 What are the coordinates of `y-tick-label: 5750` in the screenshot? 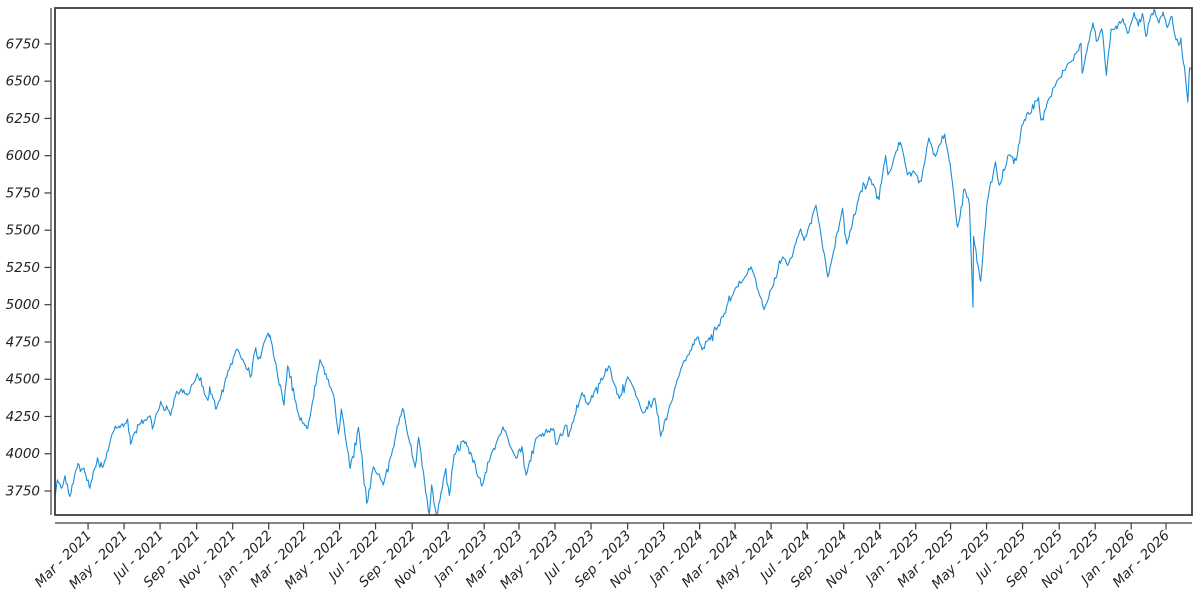 It's located at (23, 193).